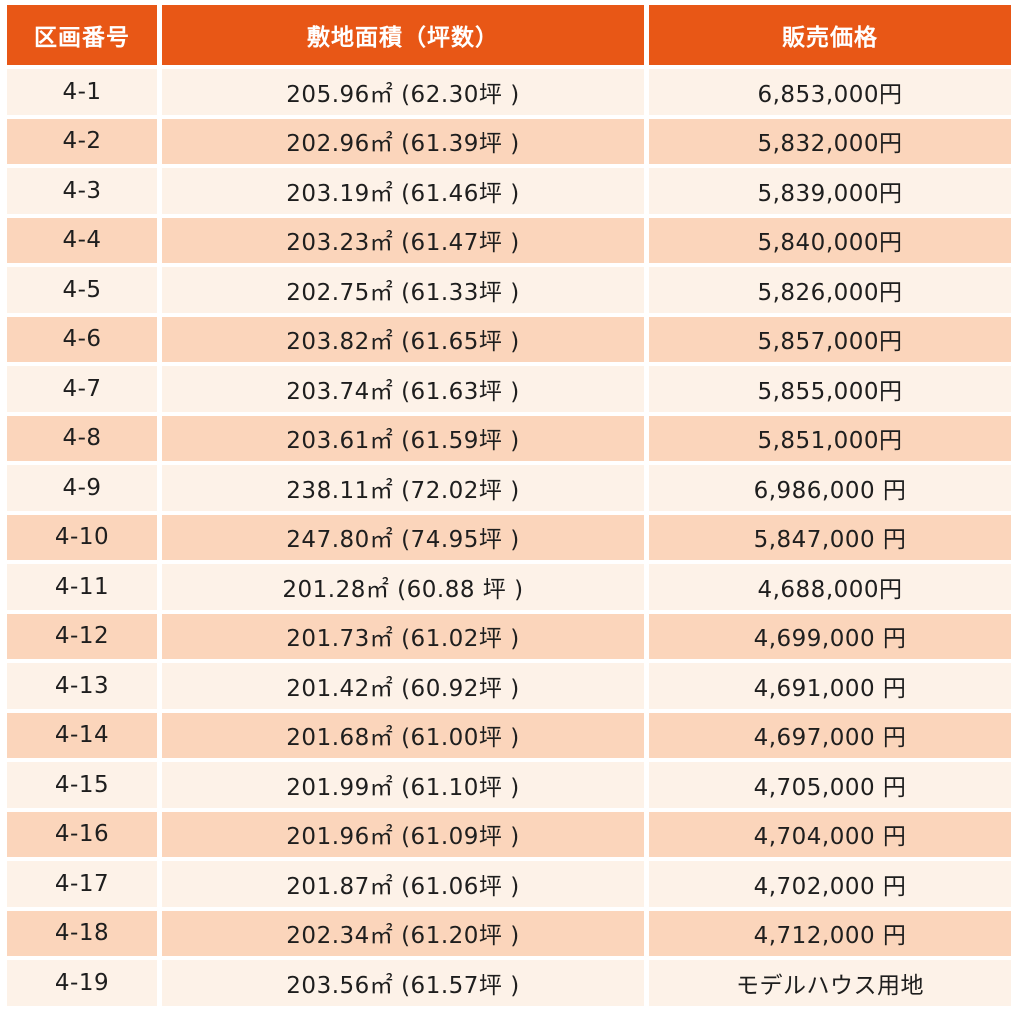 The image size is (1024, 1024). What do you see at coordinates (830, 290) in the screenshot?
I see `sale-price-cell: 5,826,000円` at bounding box center [830, 290].